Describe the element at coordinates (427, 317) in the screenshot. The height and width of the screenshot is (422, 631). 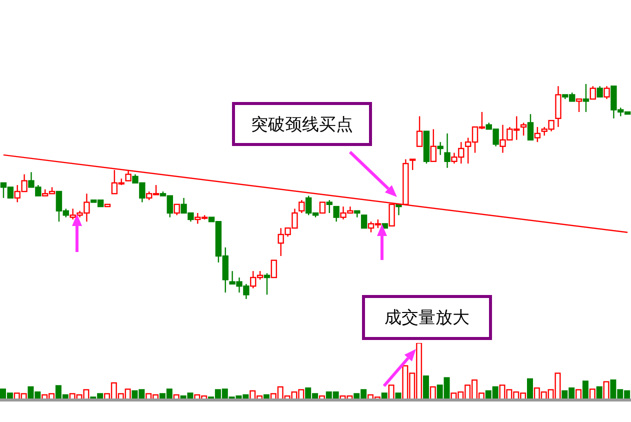
I see `text: 成交量放大` at that location.